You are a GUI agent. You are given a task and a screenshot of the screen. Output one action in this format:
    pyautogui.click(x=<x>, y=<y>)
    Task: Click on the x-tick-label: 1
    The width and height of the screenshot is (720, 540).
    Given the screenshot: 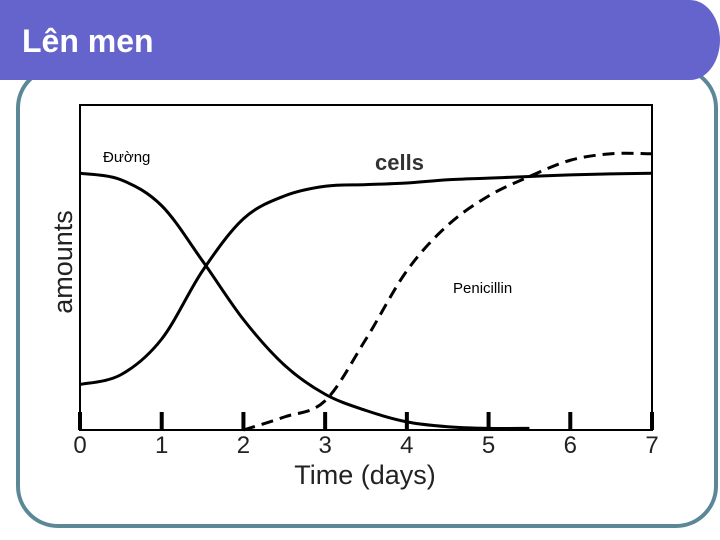 What is the action you would take?
    pyautogui.click(x=161, y=445)
    